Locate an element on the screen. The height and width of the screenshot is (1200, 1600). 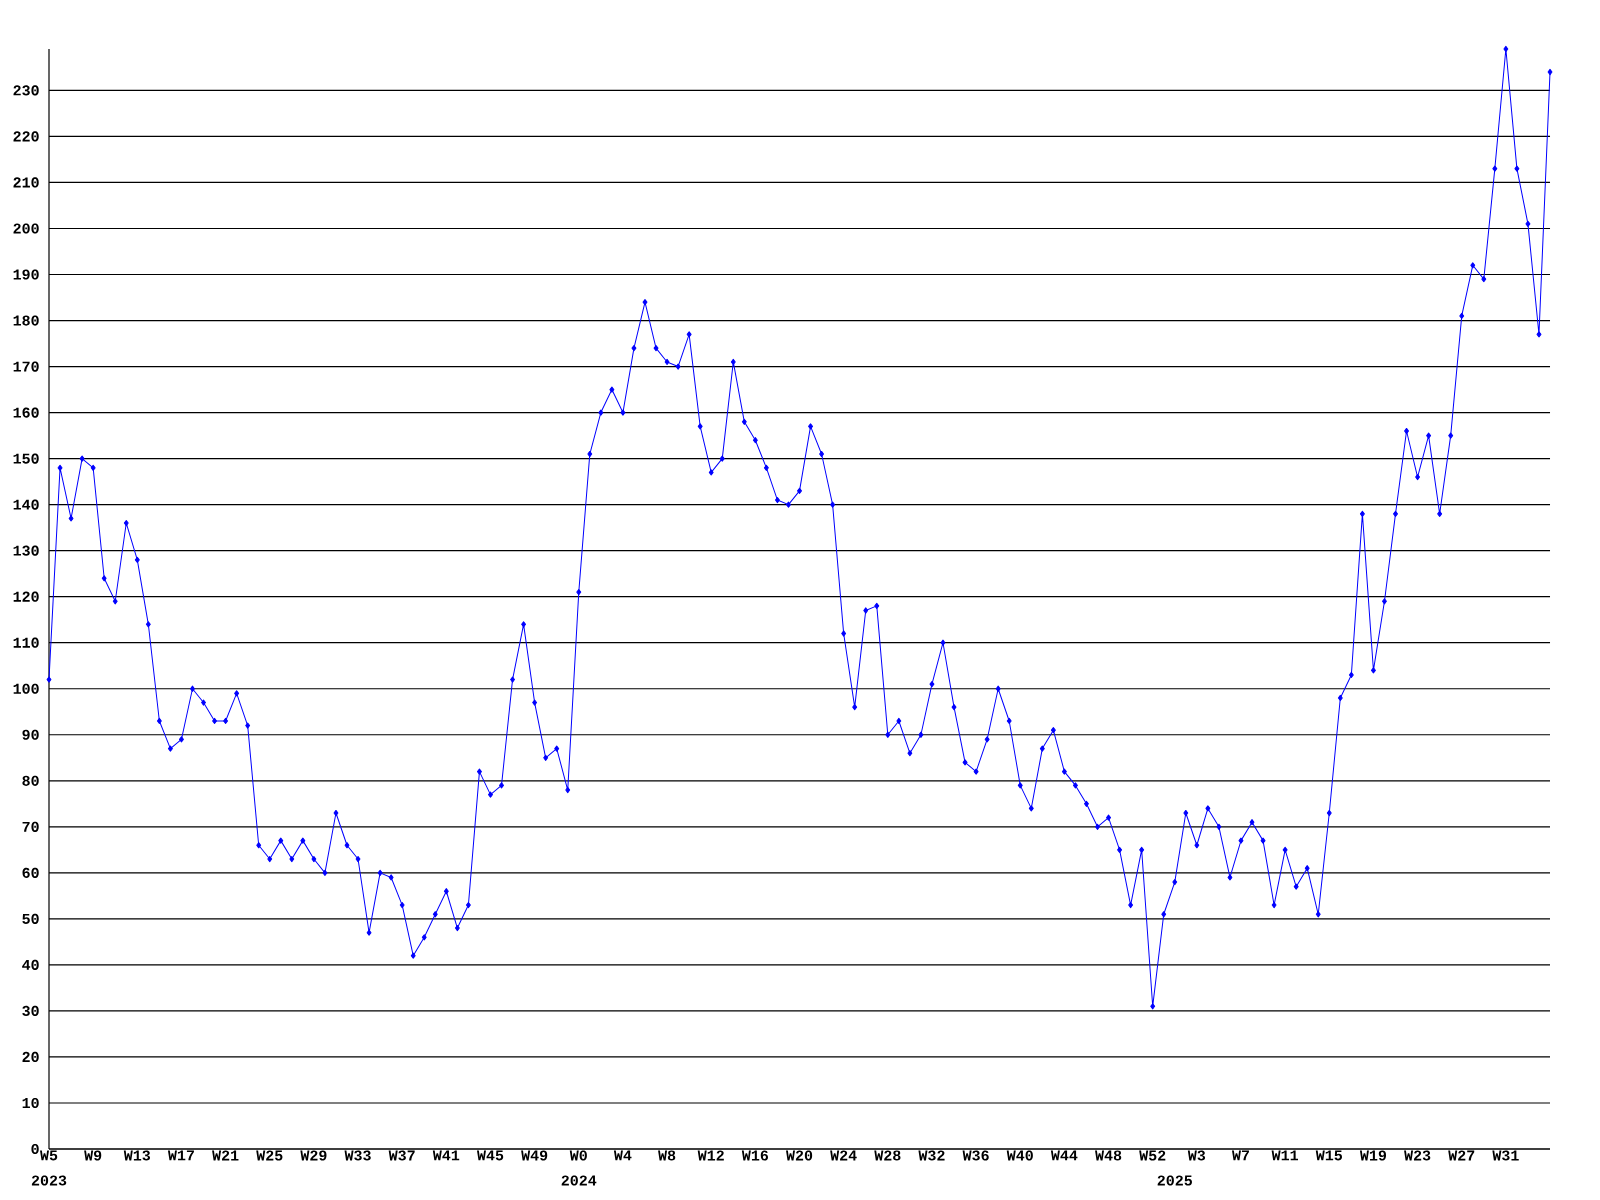
x-tick-label: W21 is located at coordinates (225, 1155).